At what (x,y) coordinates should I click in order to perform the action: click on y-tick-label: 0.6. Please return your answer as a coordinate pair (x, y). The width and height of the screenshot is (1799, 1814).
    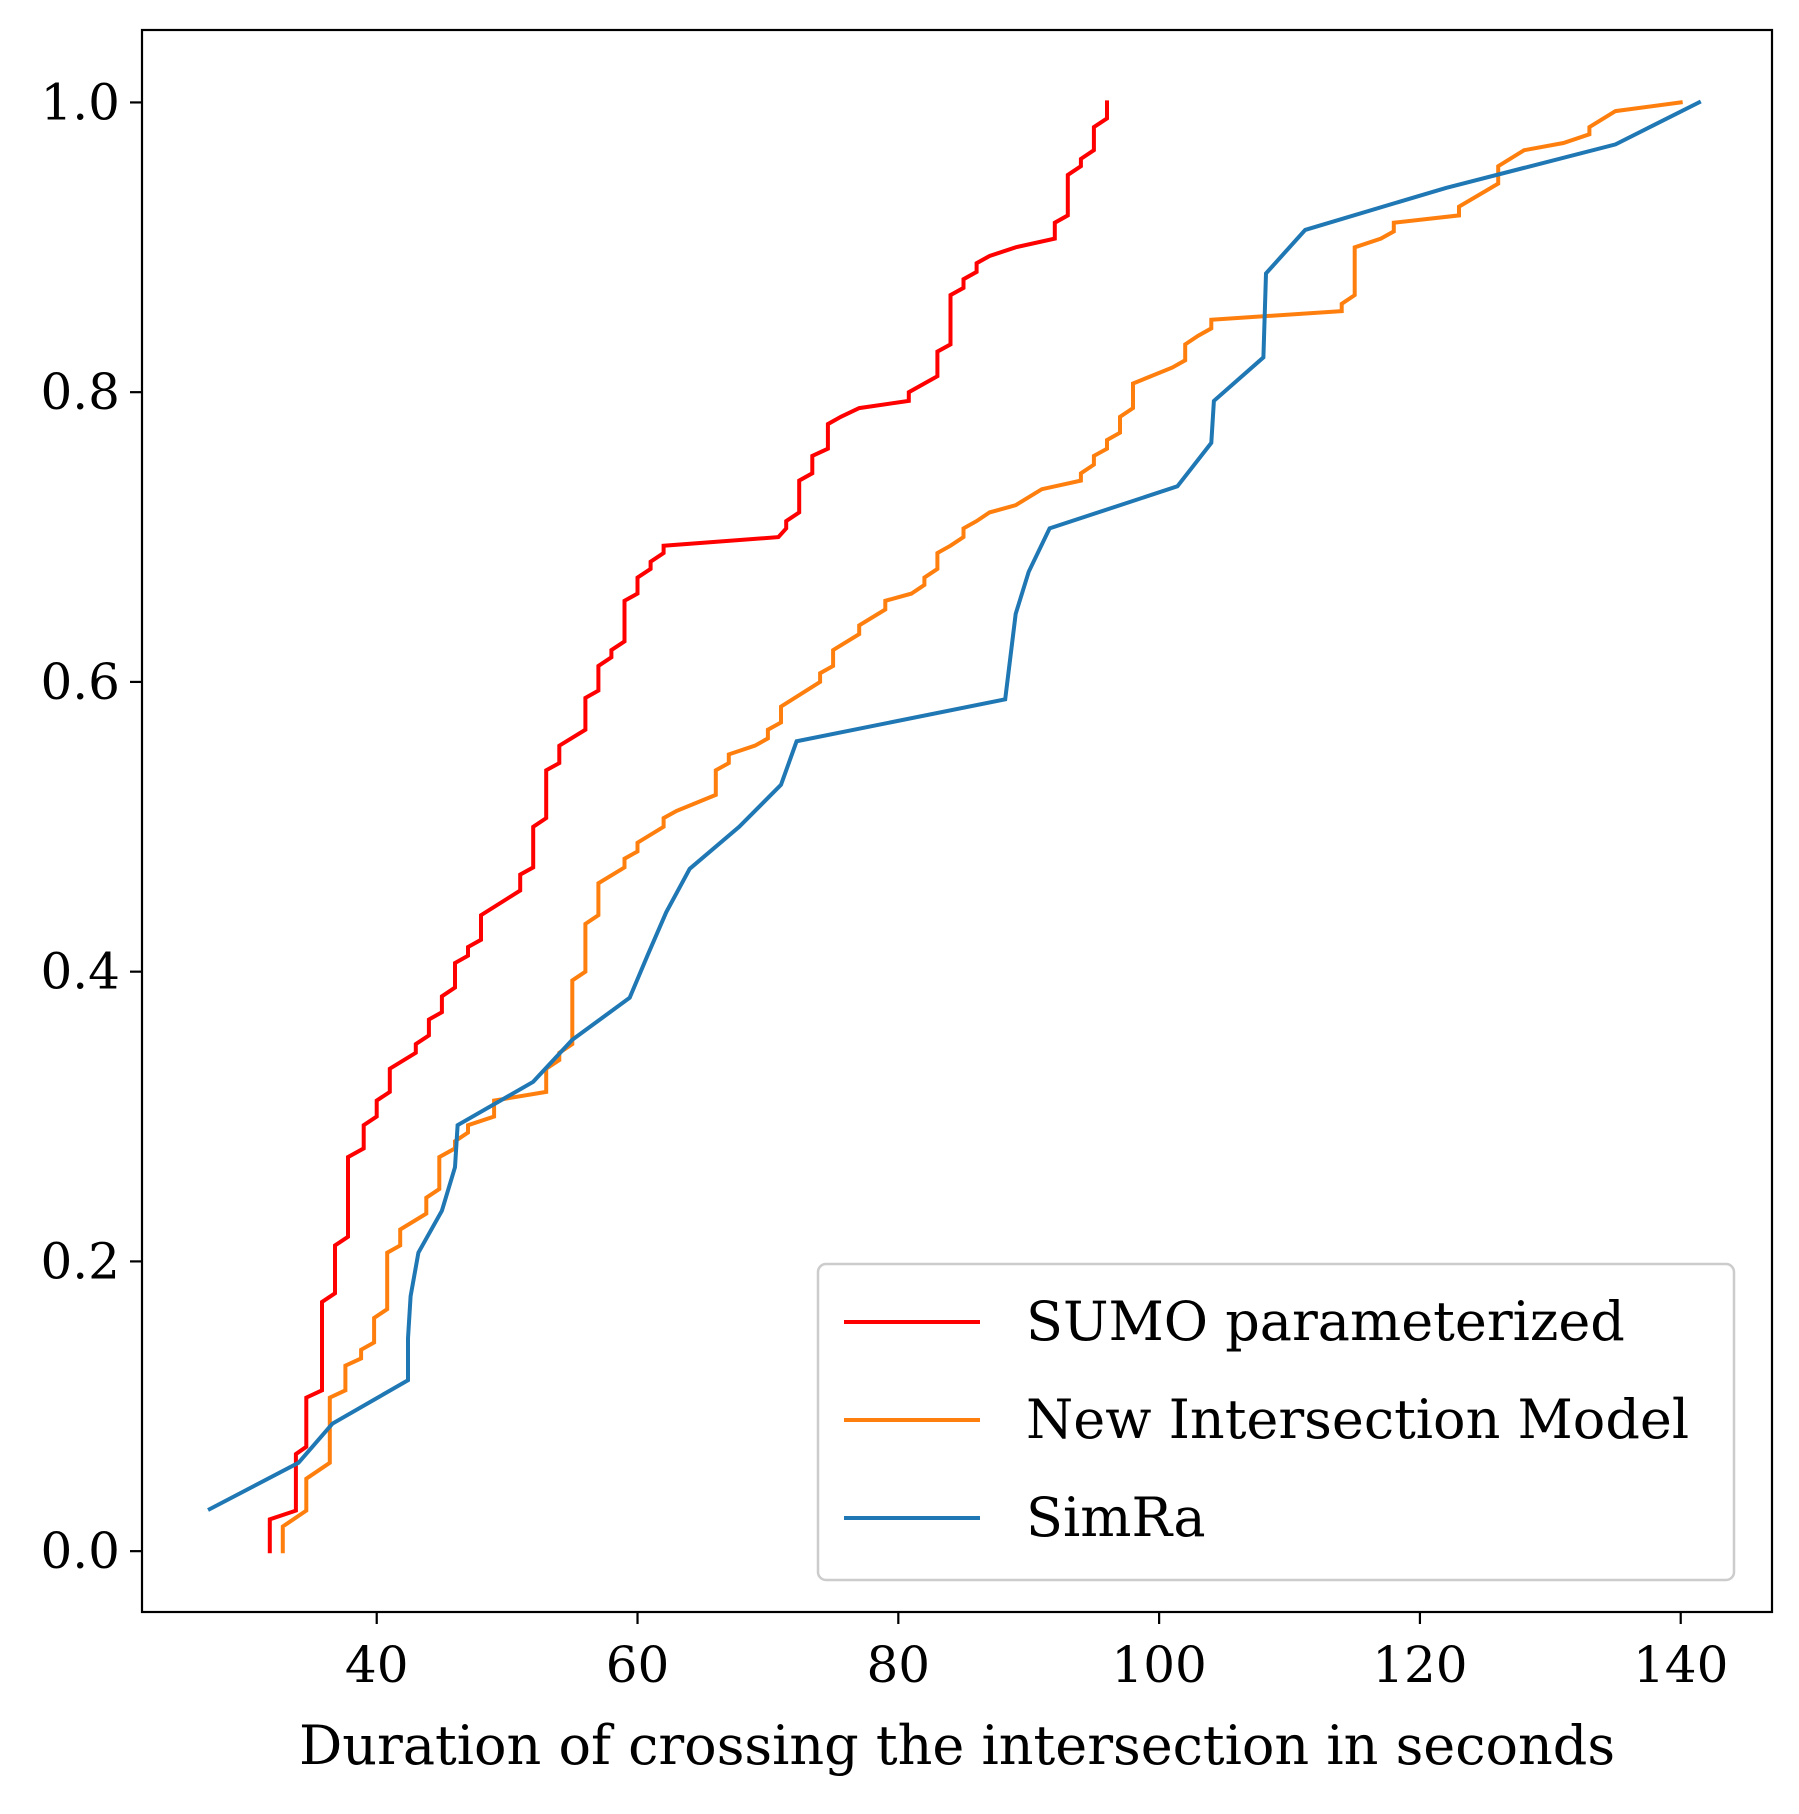
    Looking at the image, I should click on (80, 682).